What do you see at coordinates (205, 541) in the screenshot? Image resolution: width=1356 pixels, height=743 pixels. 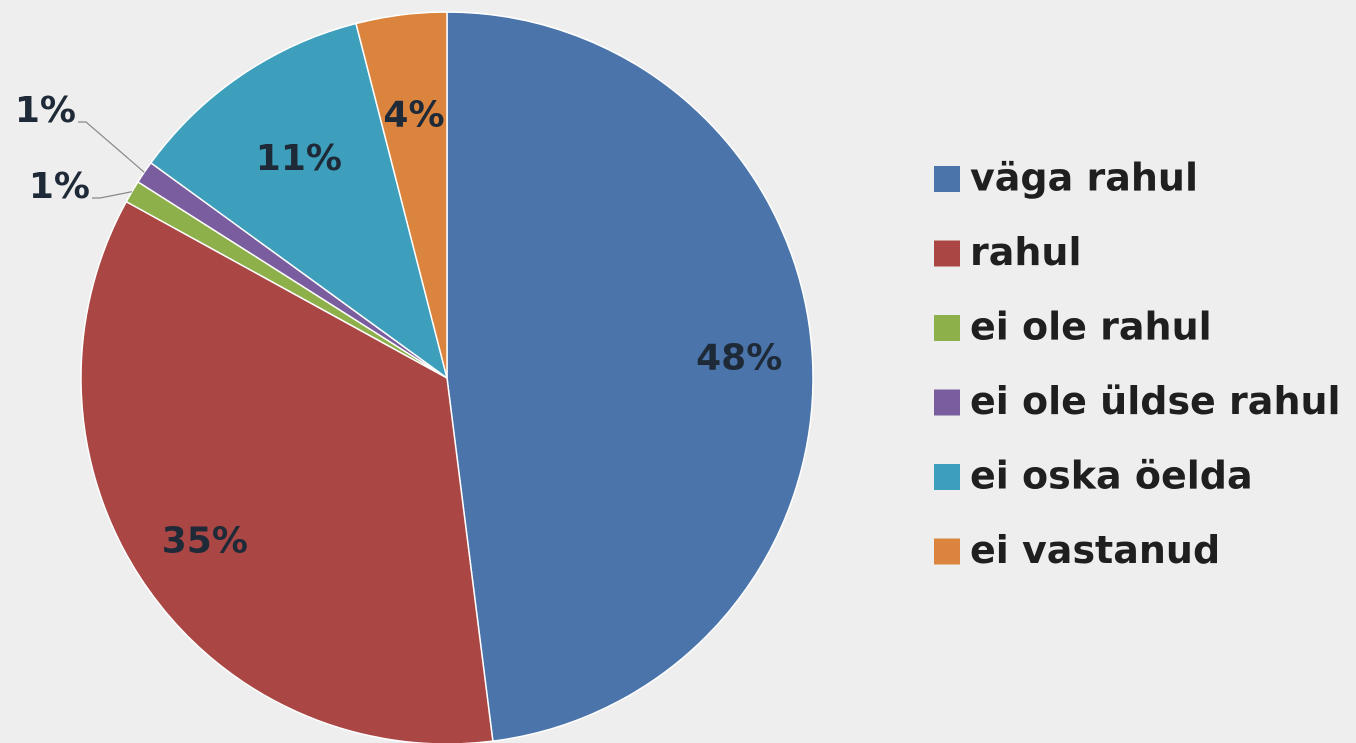 I see `data-label: 35%` at bounding box center [205, 541].